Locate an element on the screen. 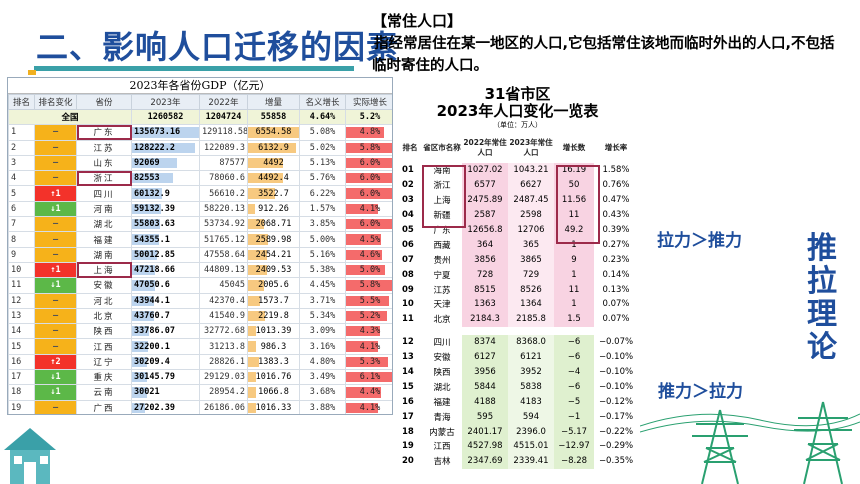  gdp-table-row: 4— 浙江 82553 78060.6 4492.4 5.76% 6.0% is located at coordinates (200, 178).